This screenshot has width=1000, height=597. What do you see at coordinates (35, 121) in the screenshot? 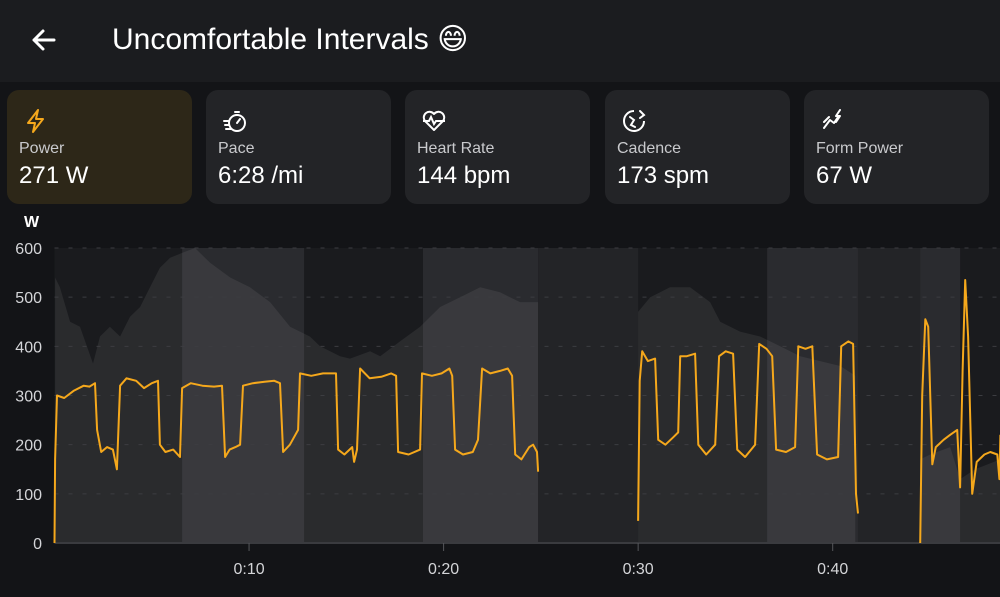
I see `lightning-bolt-icon` at bounding box center [35, 121].